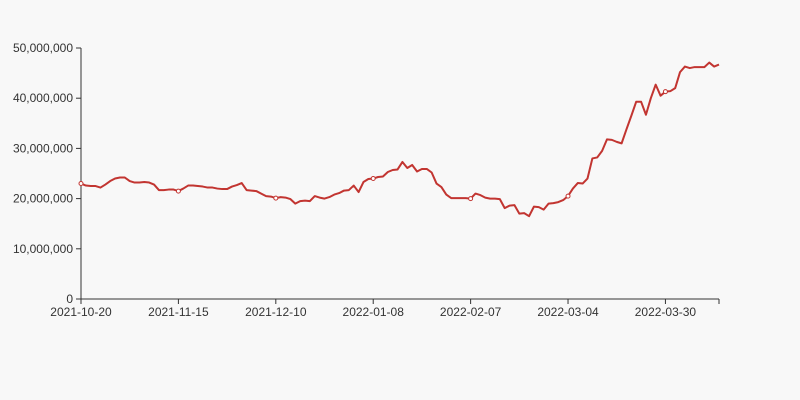  Describe the element at coordinates (471, 312) in the screenshot. I see `x-tick-label: 2022-02-07` at that location.